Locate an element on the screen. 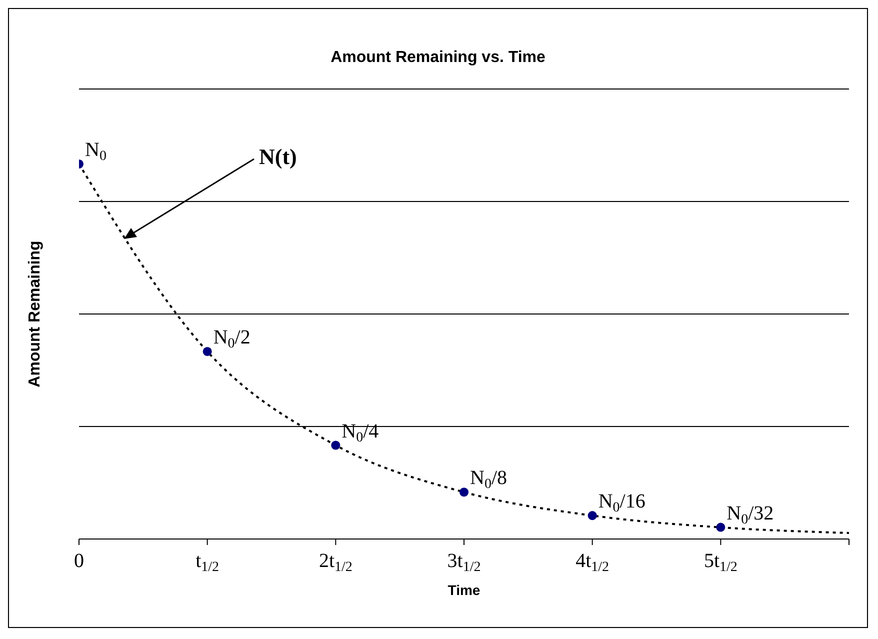 Image resolution: width=878 pixels, height=639 pixels. x-tick-label: 2t$_{1/2}$ is located at coordinates (335, 563).